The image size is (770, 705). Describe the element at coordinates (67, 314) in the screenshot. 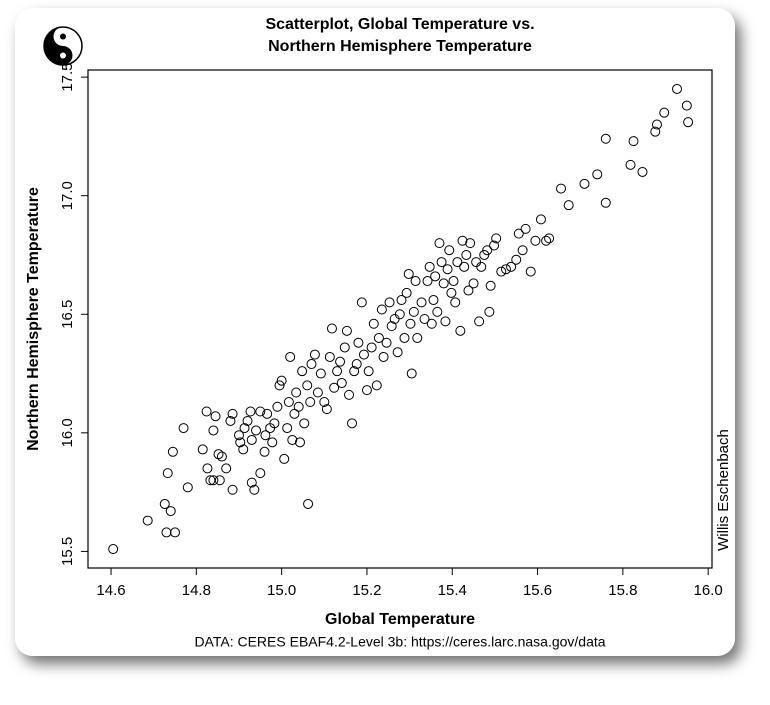

I see `y-tick-label: 16.5` at that location.